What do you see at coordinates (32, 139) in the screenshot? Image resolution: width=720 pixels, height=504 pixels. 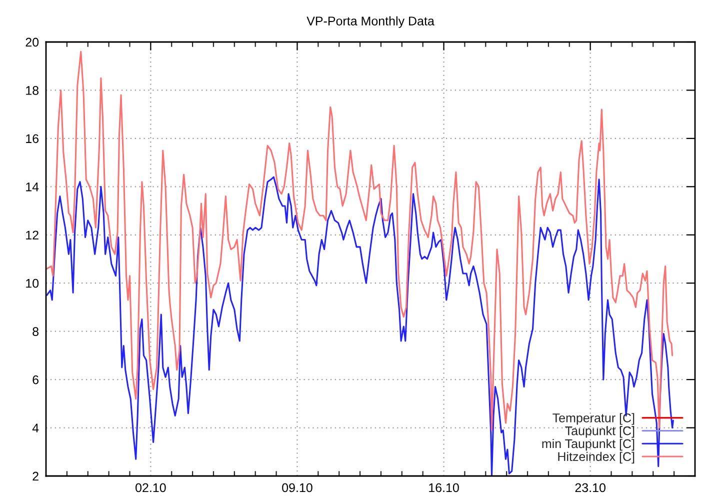 I see `y-tick-label: 16` at bounding box center [32, 139].